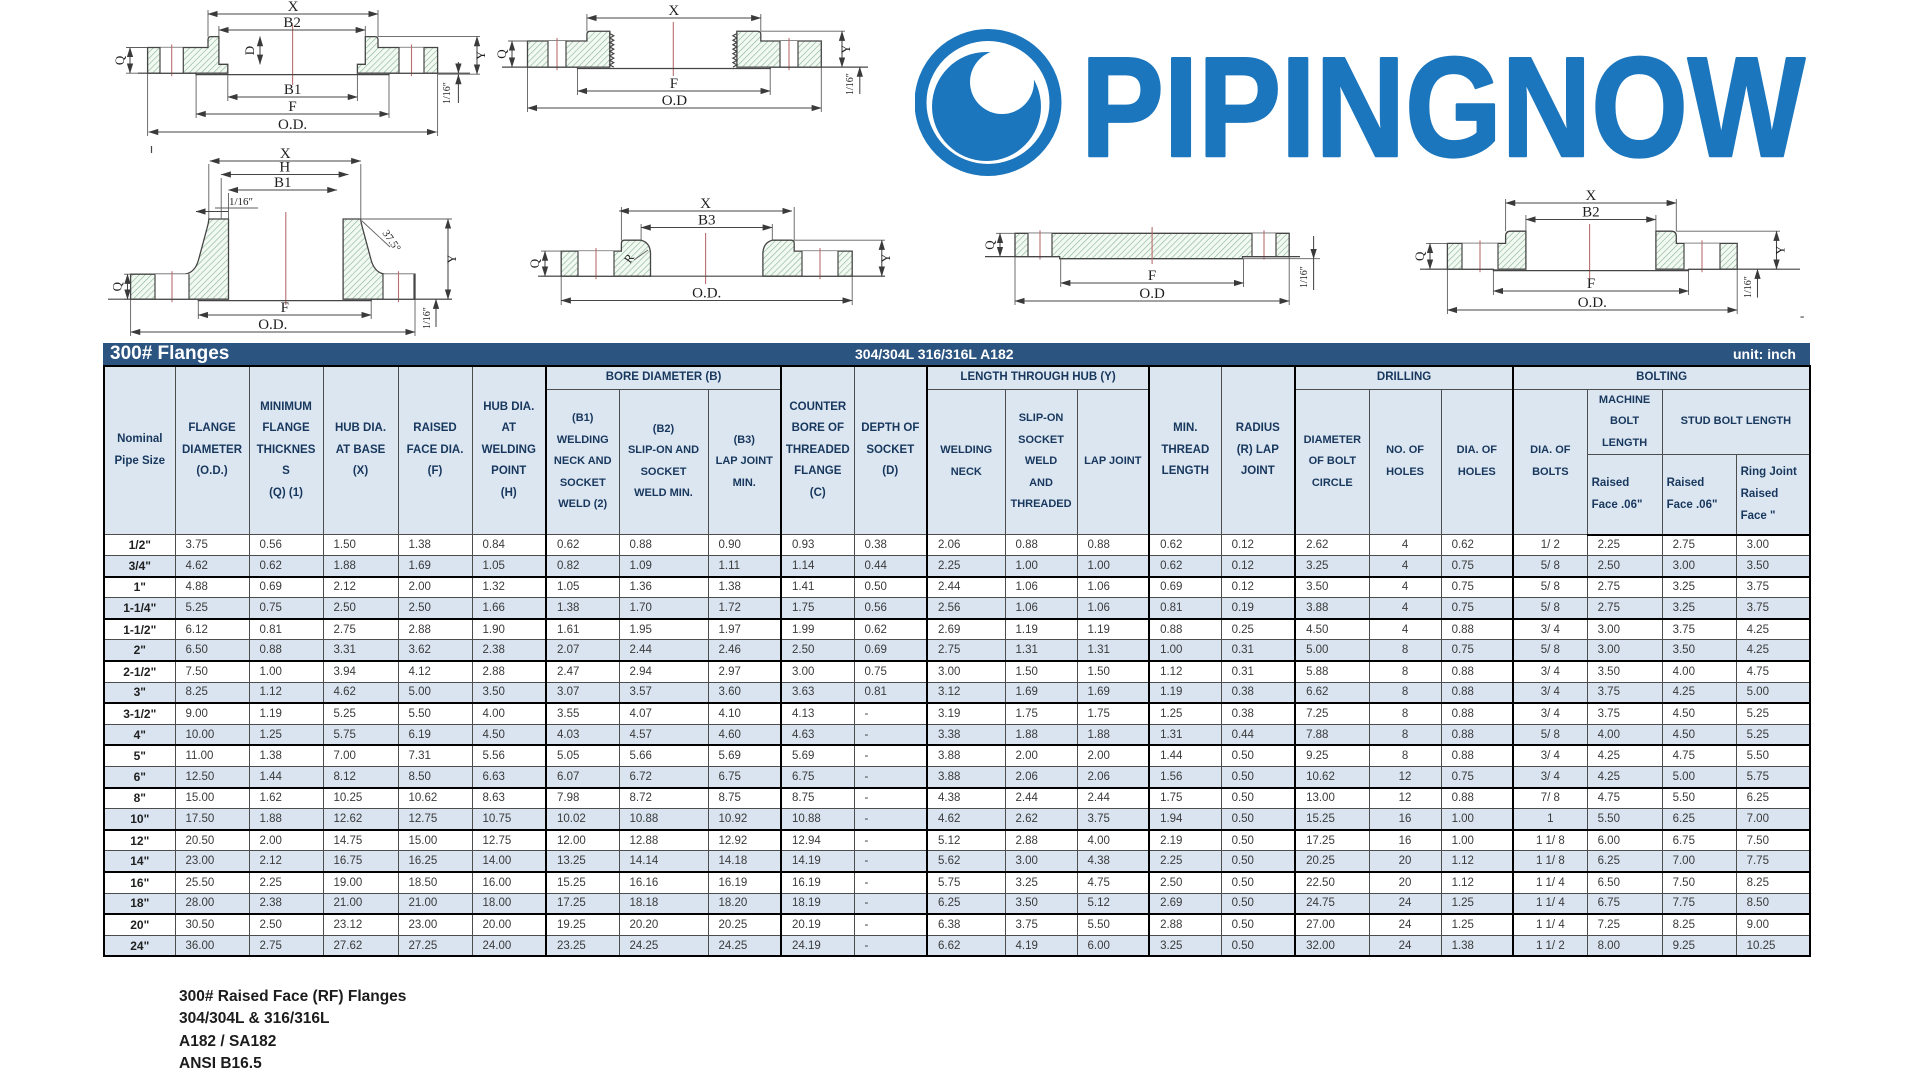  I want to click on svg-text: B3, so click(707, 221).